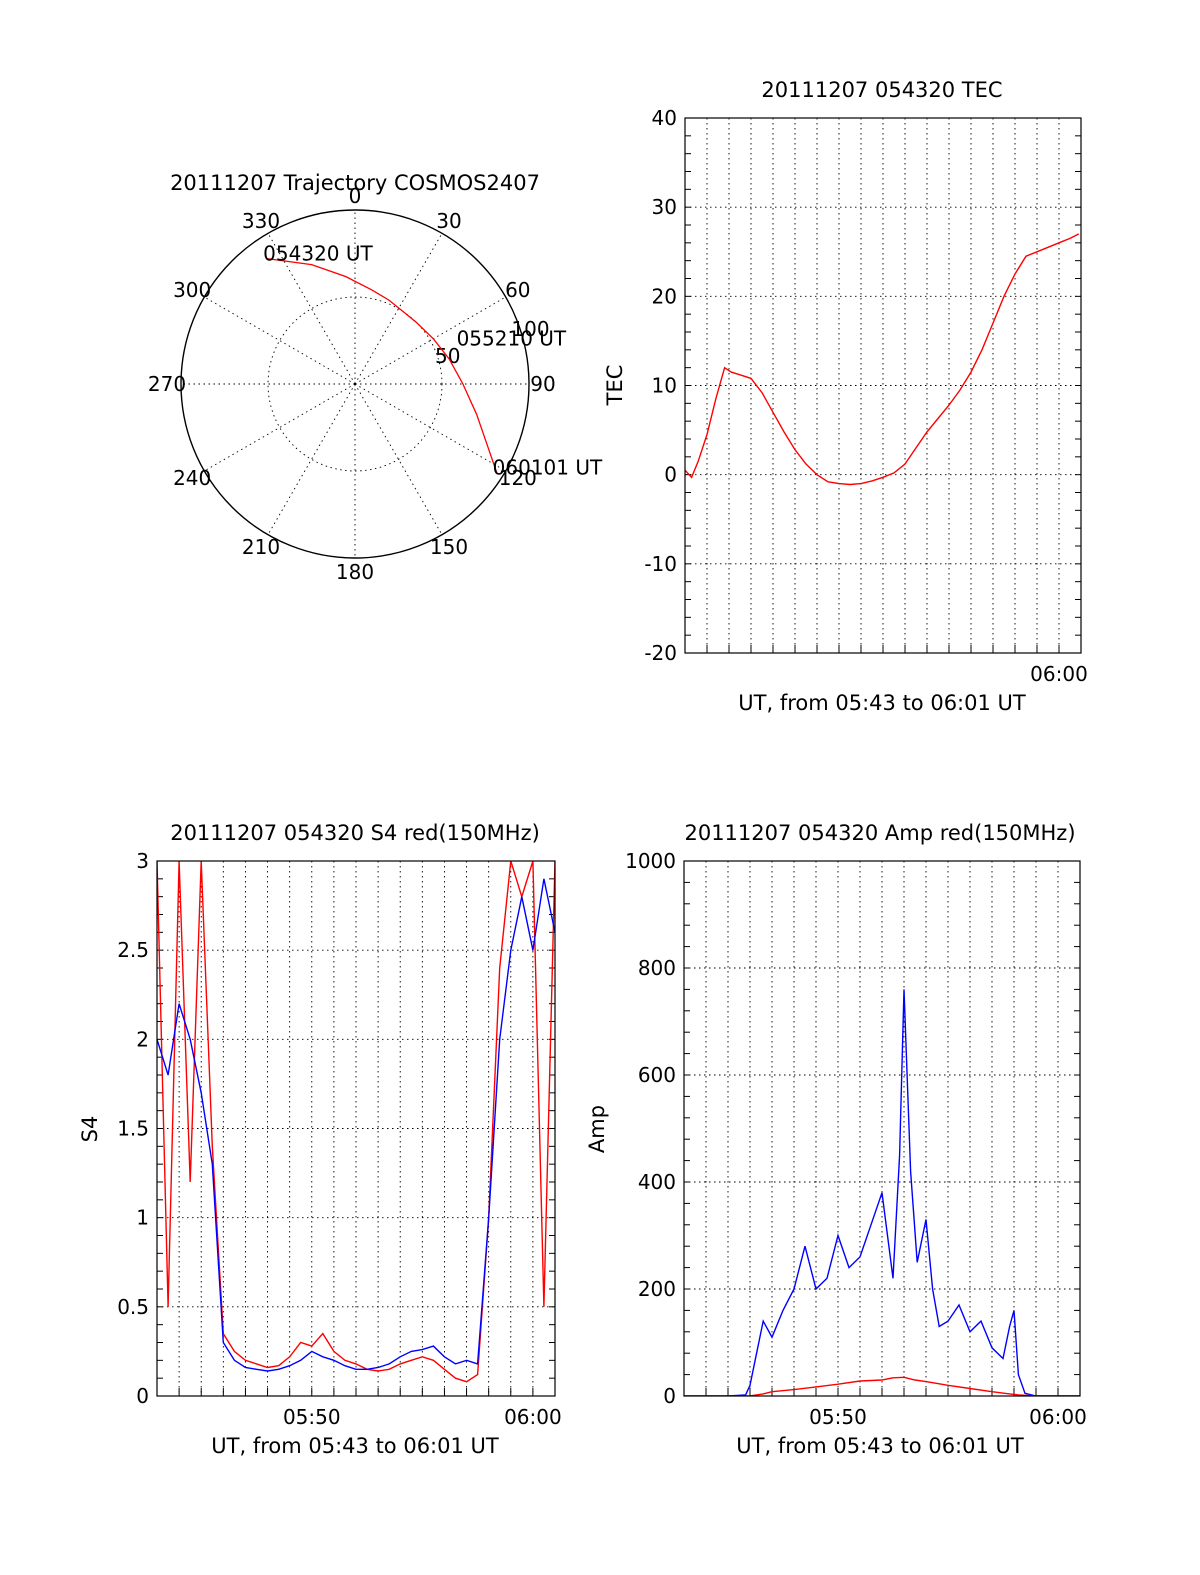 This screenshot has height=1575, width=1200. What do you see at coordinates (881, 90) in the screenshot?
I see `tec-chart-title: 20111207 054320 TEC` at bounding box center [881, 90].